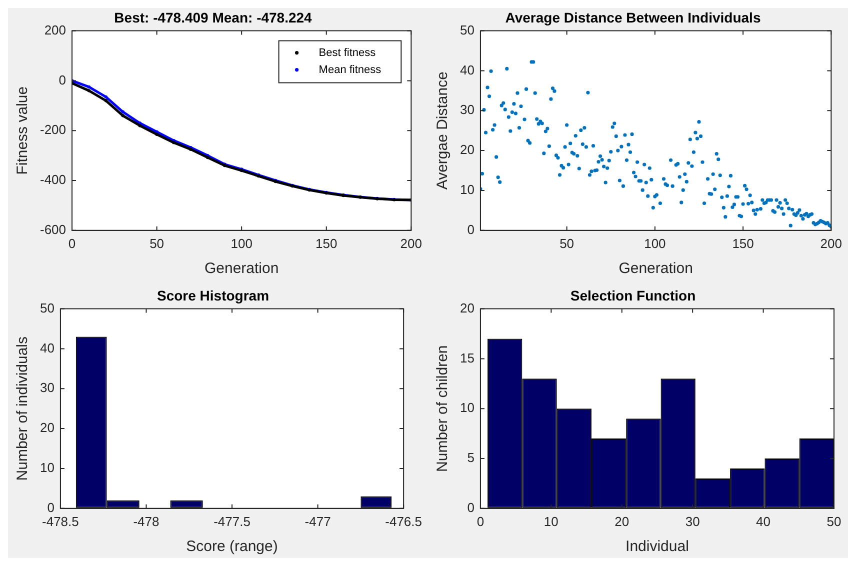  Describe the element at coordinates (53, 229) in the screenshot. I see `y-tick-label: -600` at that location.